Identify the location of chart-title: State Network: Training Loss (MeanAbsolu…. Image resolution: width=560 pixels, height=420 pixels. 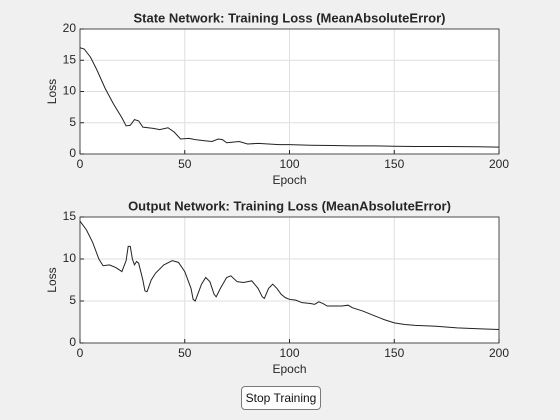
(289, 17).